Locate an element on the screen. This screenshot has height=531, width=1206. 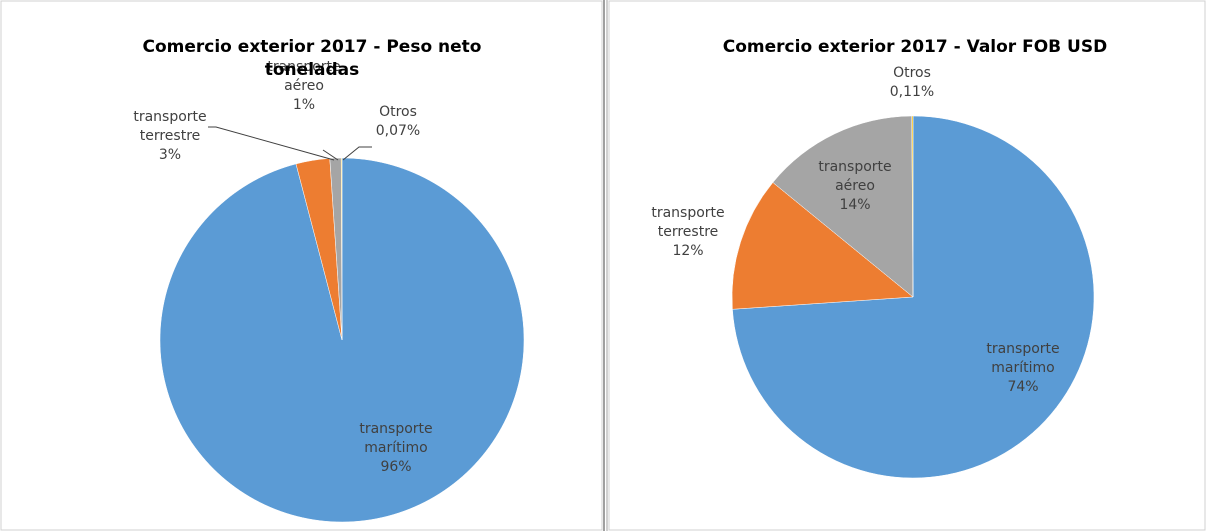
value-label: 14% is located at coordinates (854, 205).